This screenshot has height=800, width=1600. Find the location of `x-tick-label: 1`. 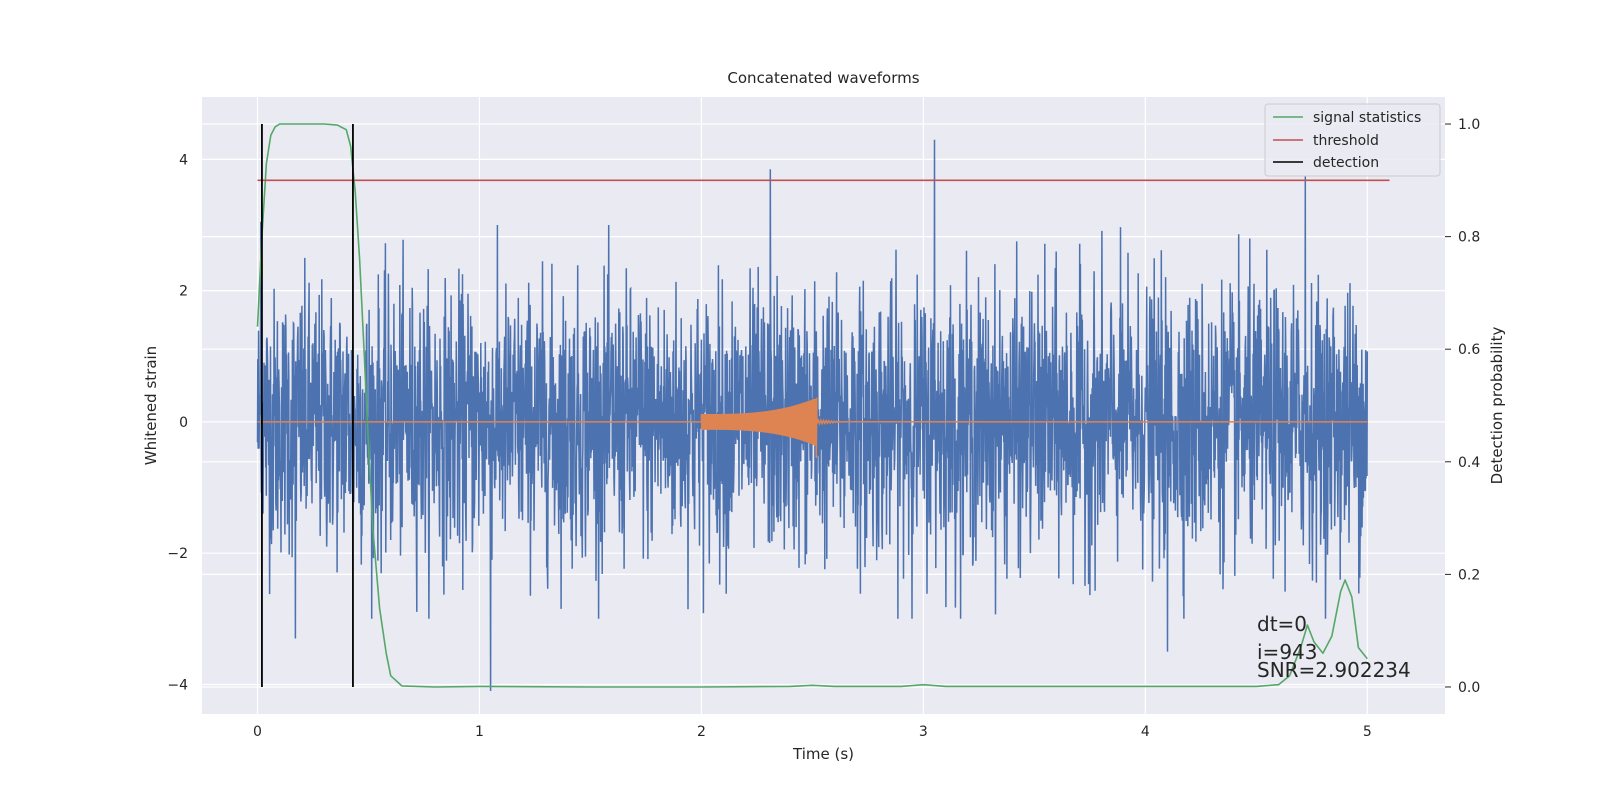

x-tick-label: 1 is located at coordinates (479, 732).